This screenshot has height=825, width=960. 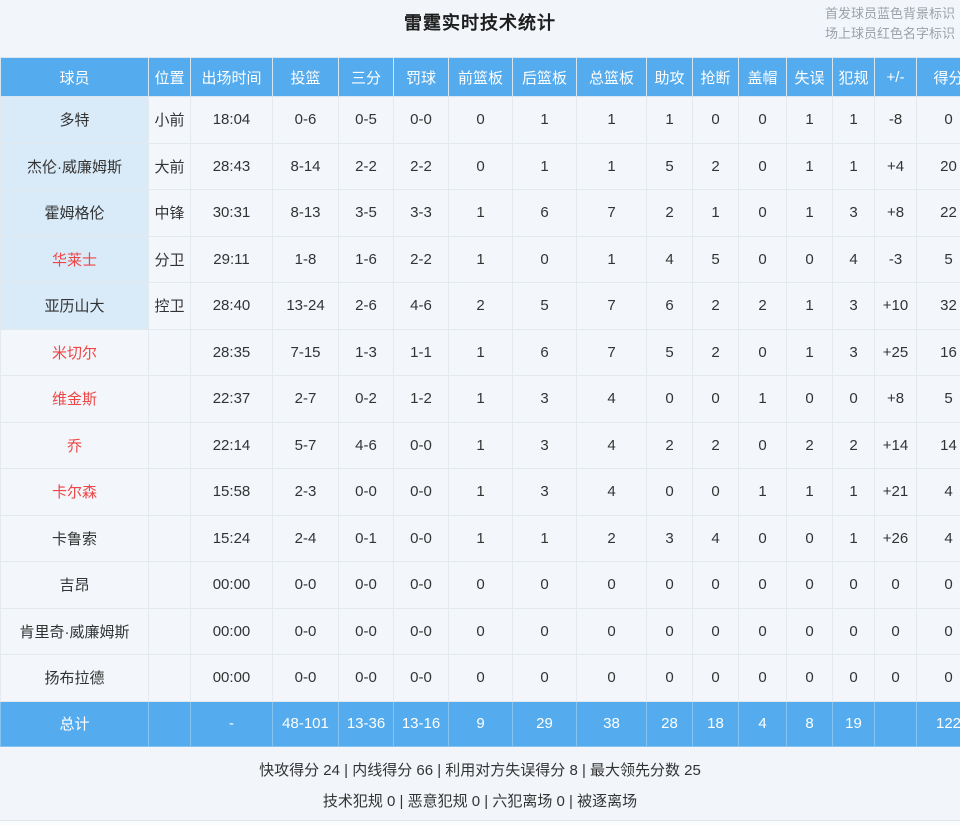 What do you see at coordinates (305, 213) in the screenshot?
I see `stat-fg: 8-13` at bounding box center [305, 213].